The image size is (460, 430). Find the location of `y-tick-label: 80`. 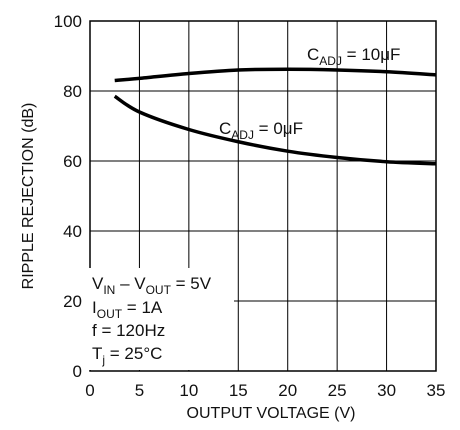

y-tick-label: 80 is located at coordinates (72, 91).